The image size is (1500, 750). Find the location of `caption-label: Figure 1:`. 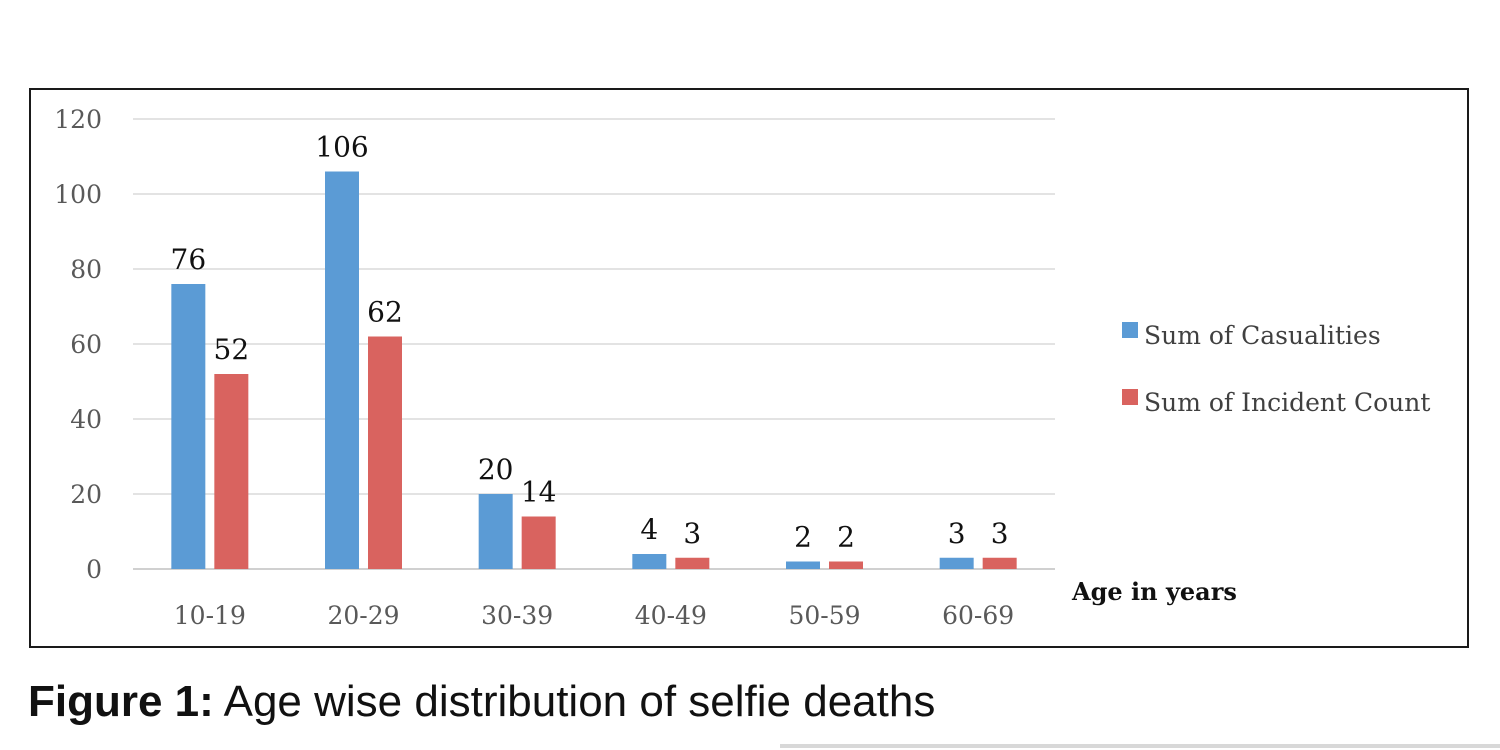

caption-label: Figure 1: is located at coordinates (121, 701).